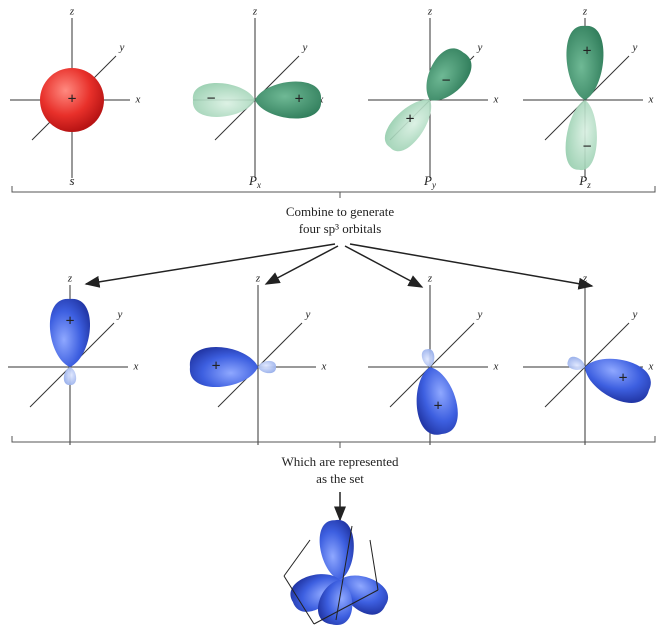 This screenshot has width=665, height=637. Describe the element at coordinates (340, 211) in the screenshot. I see `caption: Combine to generate` at that location.